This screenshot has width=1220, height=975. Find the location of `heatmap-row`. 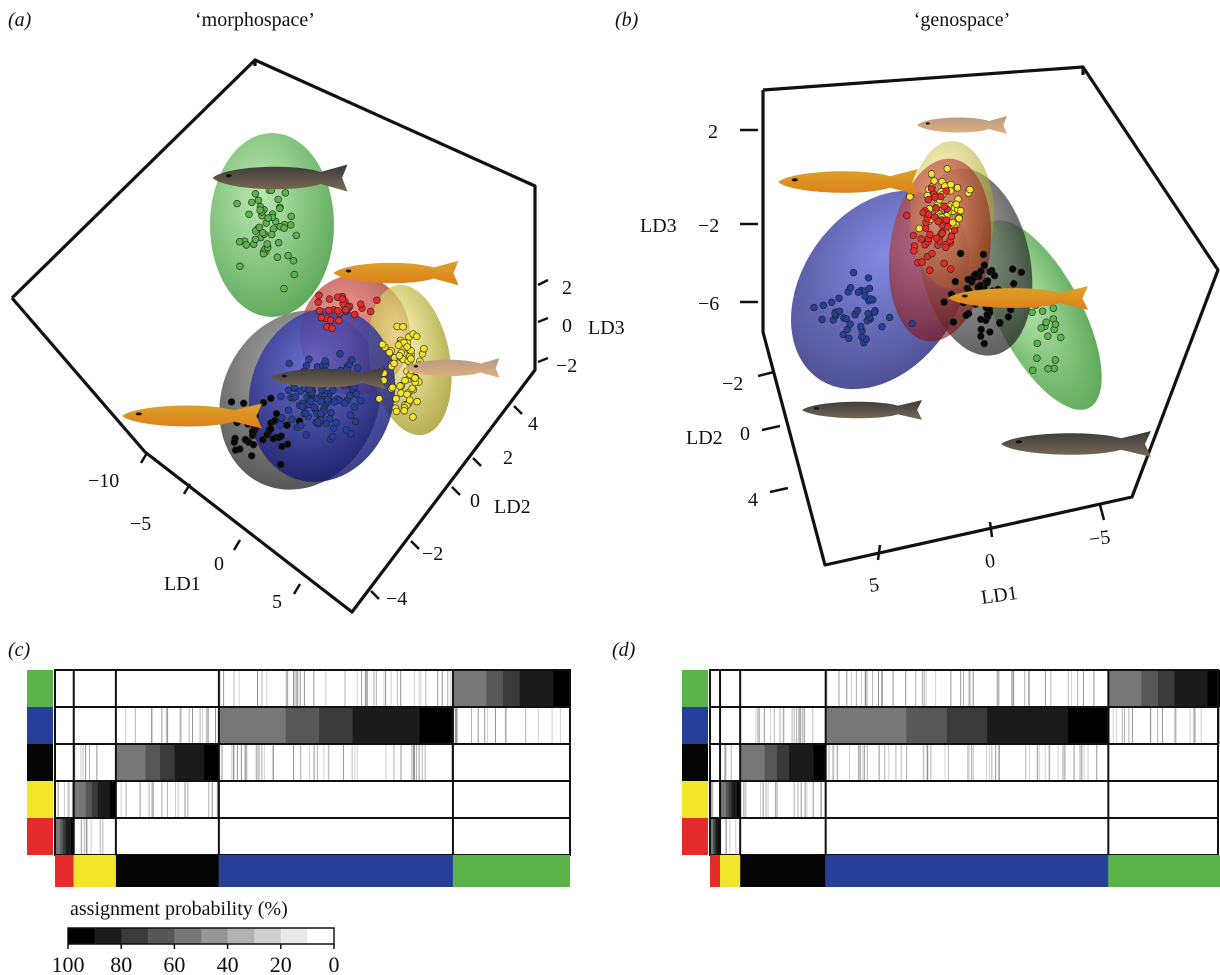

heatmap-row is located at coordinates (312, 799).